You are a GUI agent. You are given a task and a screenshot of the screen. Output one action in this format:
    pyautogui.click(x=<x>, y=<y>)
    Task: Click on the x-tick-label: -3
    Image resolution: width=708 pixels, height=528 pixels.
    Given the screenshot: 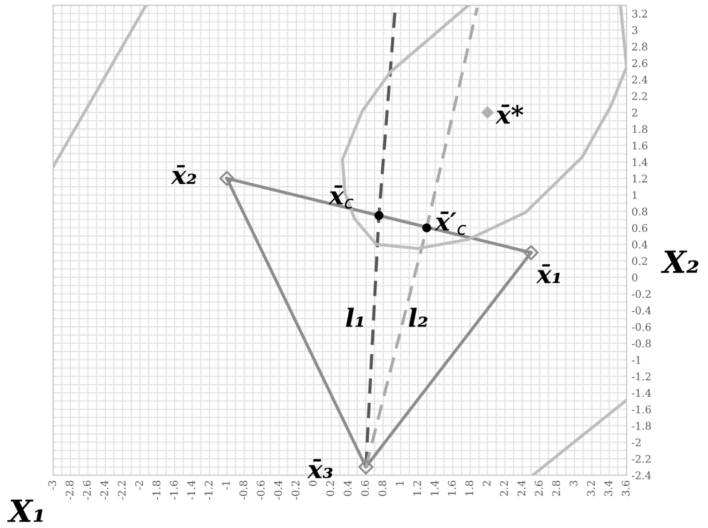 What is the action you would take?
    pyautogui.click(x=52, y=485)
    